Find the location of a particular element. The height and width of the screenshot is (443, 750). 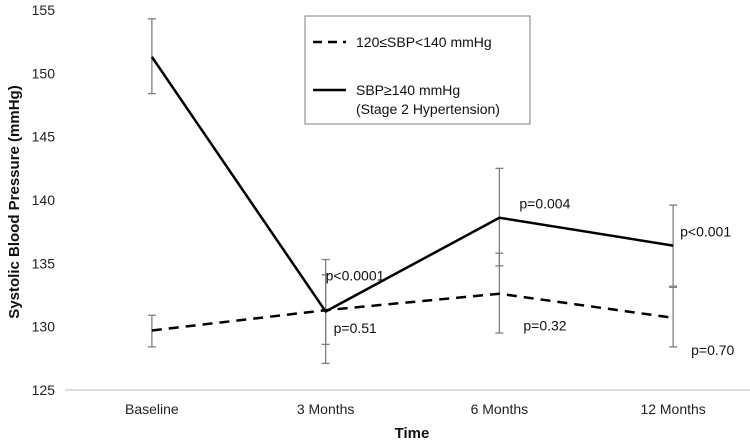

y-tick-label-145: 145 is located at coordinates (44, 137).